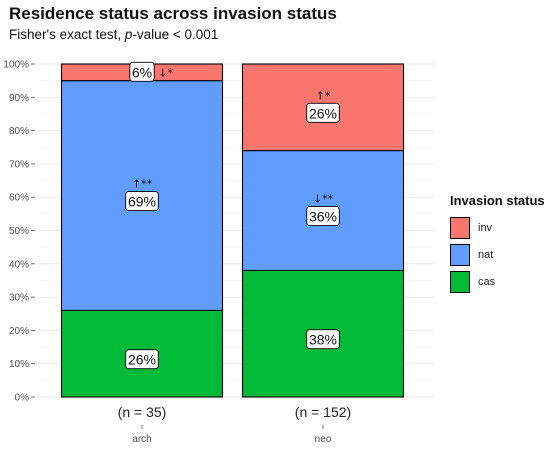 Image resolution: width=550 pixels, height=452 pixels. What do you see at coordinates (323, 439) in the screenshot?
I see `x-tick-label-neo: neo` at bounding box center [323, 439].